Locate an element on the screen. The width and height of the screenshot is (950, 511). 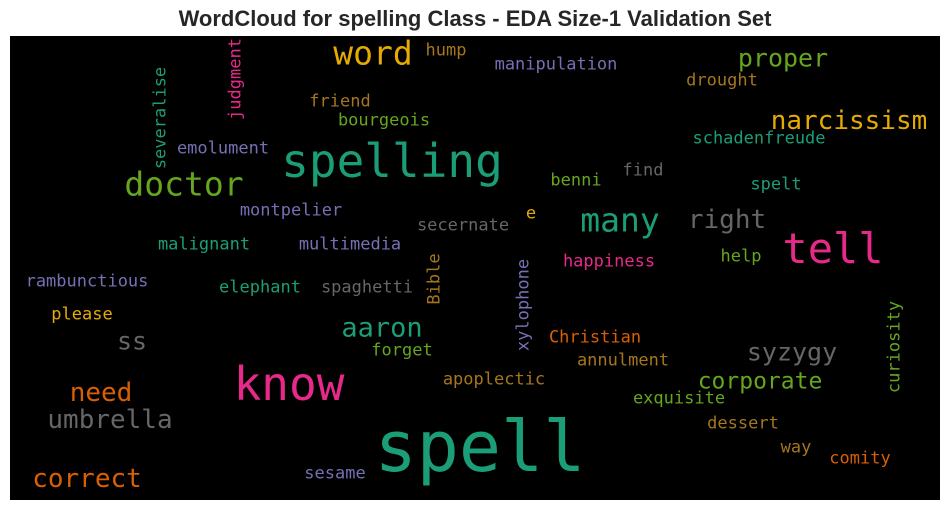
word-cloud-word: need is located at coordinates (101, 393).